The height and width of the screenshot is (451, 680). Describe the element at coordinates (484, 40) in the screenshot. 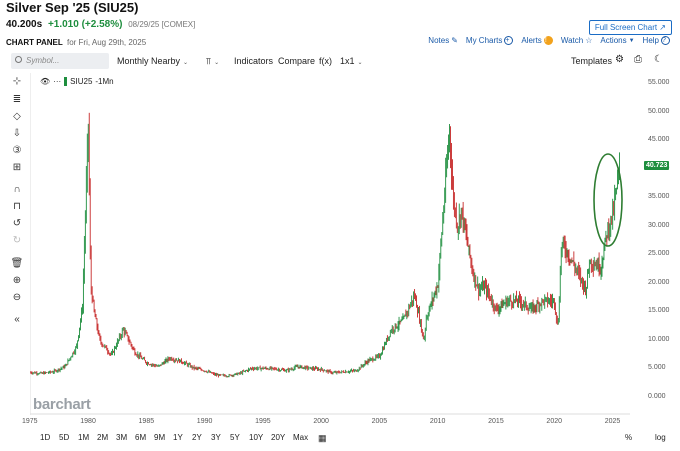

I see `my-charts-label: My Charts` at that location.